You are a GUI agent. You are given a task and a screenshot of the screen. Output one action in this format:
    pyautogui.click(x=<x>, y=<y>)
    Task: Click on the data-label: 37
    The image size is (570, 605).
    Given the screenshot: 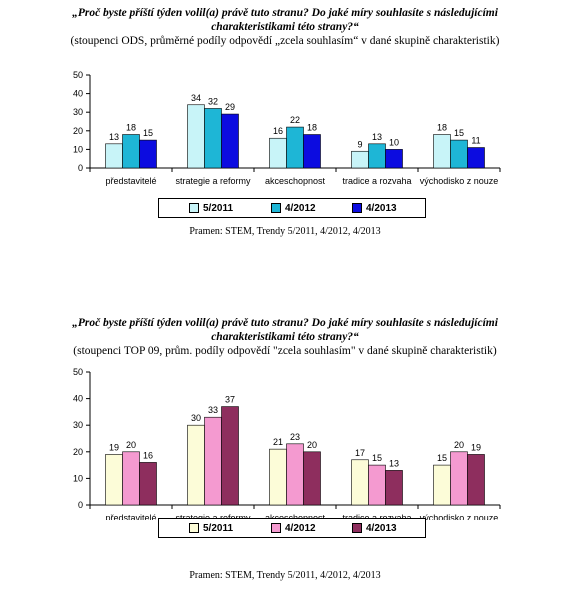 What is the action you would take?
    pyautogui.click(x=230, y=400)
    